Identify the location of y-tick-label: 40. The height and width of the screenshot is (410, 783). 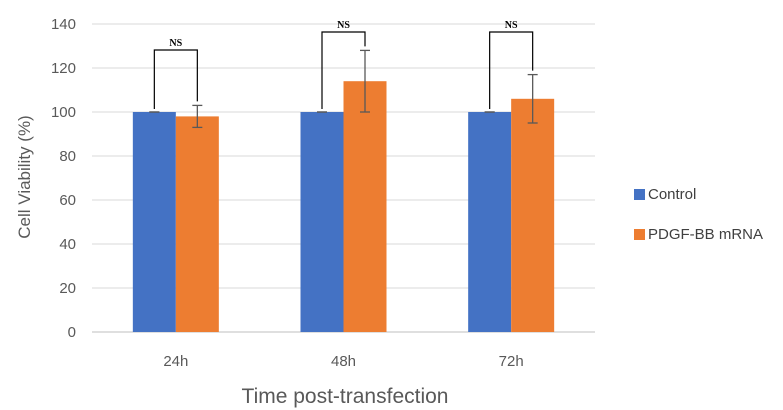
(67, 244).